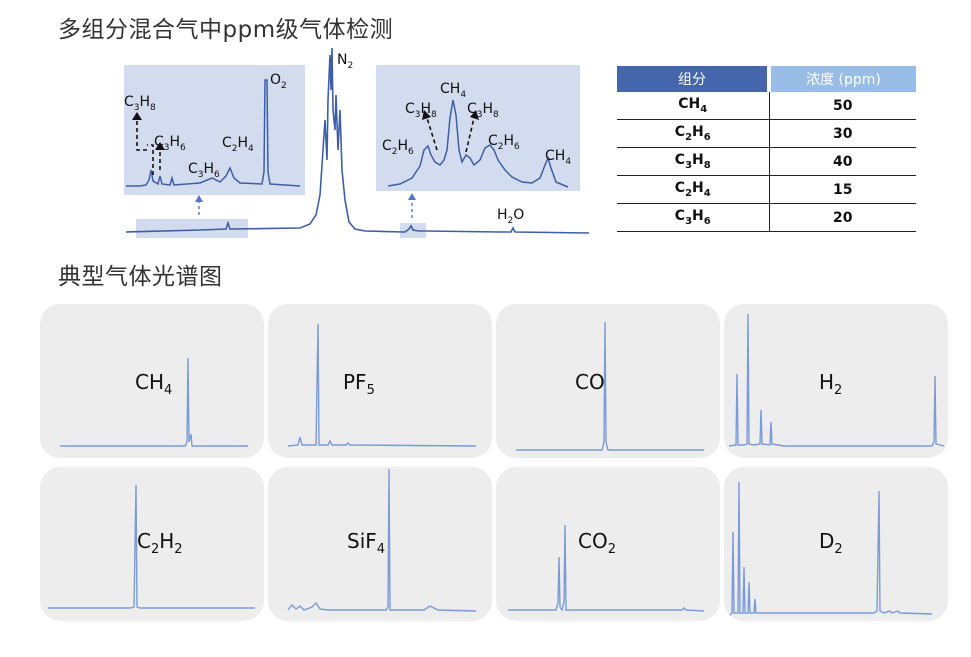 The image size is (971, 657). What do you see at coordinates (421, 110) in the screenshot?
I see `c3h8-right-label-a: C3H8` at bounding box center [421, 110].